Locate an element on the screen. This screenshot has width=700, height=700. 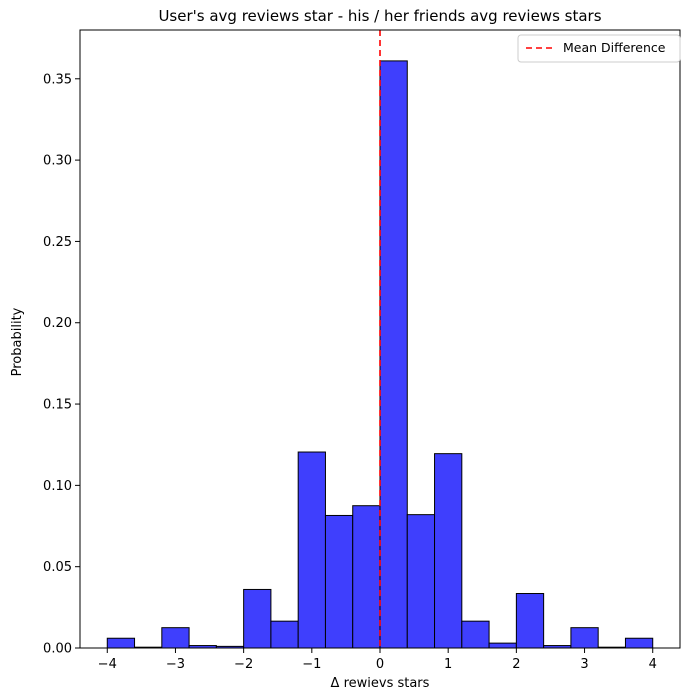
y-tick-label: 0.00 is located at coordinates (57, 649).